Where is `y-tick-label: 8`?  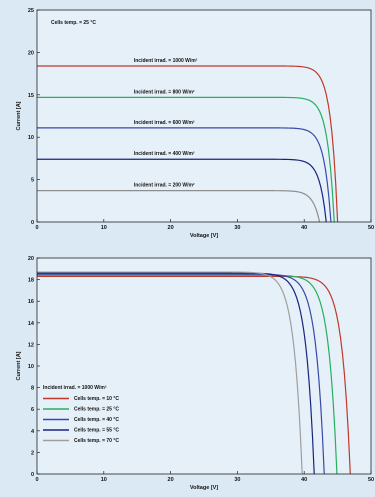
y-tick-label: 8 is located at coordinates (32, 389).